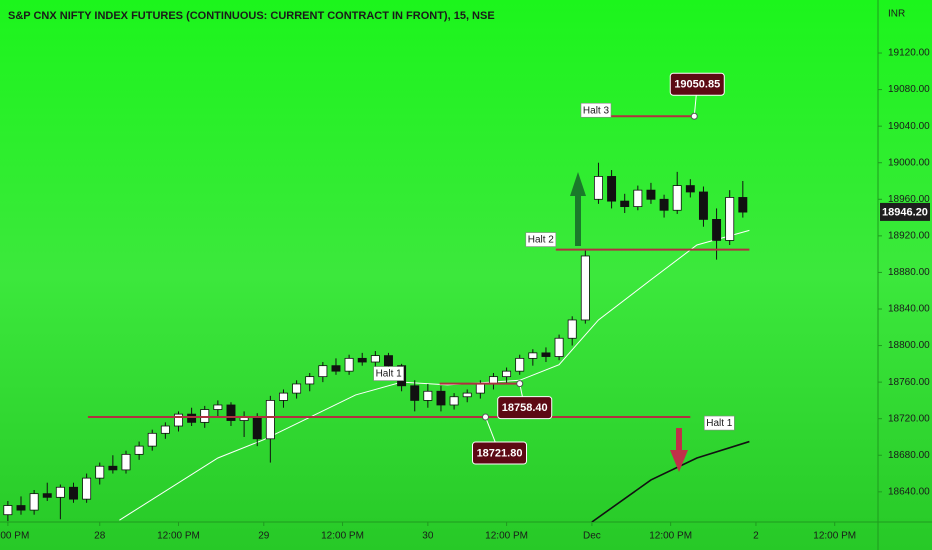 The height and width of the screenshot is (550, 932). I want to click on y-tick-label: 18800.00, so click(909, 345).